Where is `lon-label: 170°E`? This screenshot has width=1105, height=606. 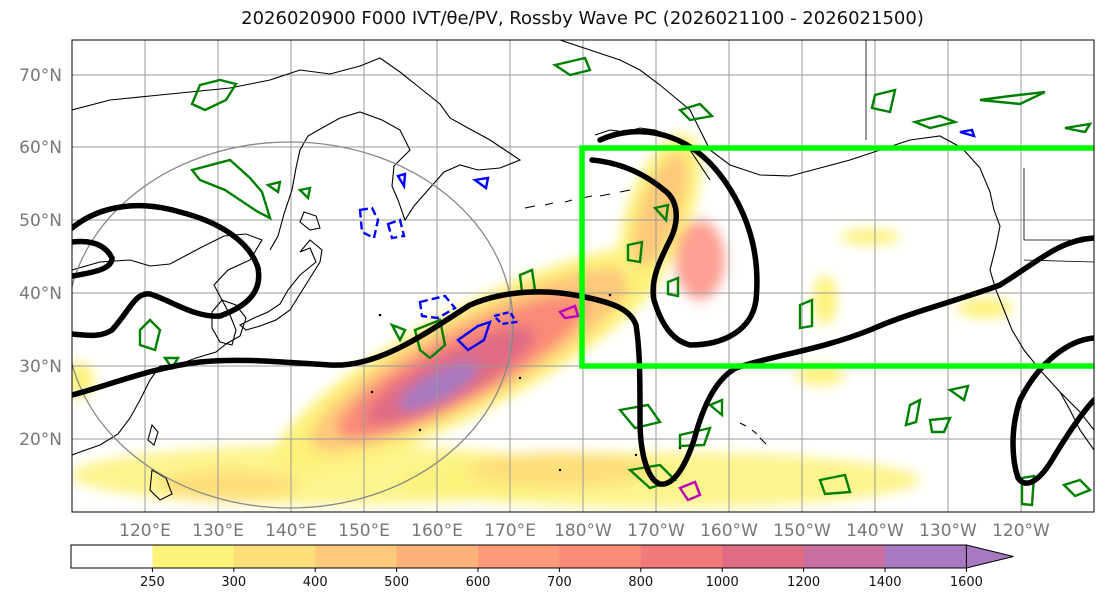
lon-label: 170°E is located at coordinates (510, 531).